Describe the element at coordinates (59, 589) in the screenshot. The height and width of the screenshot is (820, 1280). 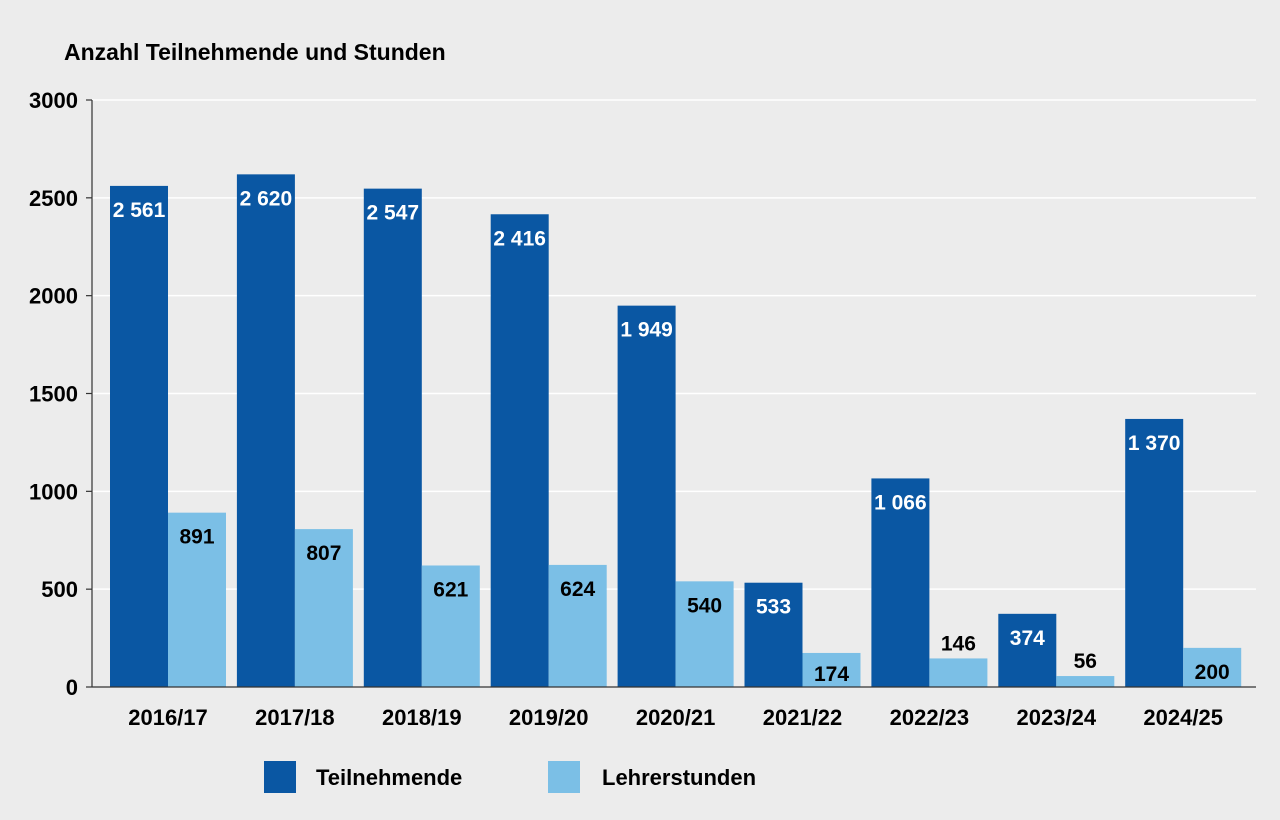
I see `y-tick-label: 500` at that location.